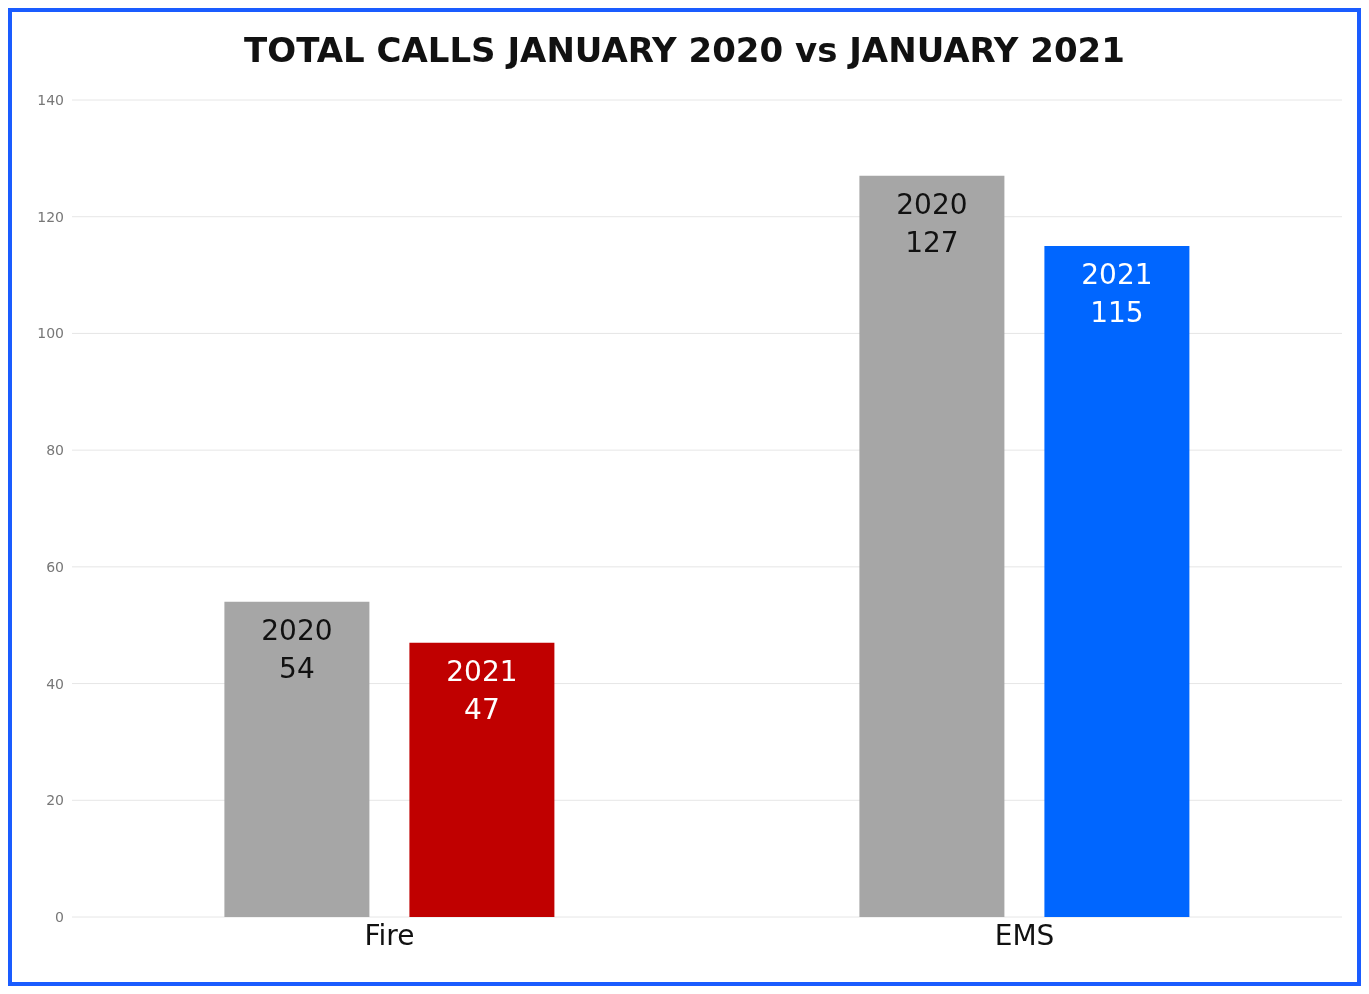 This screenshot has height=994, width=1369. What do you see at coordinates (684, 50) in the screenshot?
I see `chart-title: TOTAL CALLS JANUARY 2020 vs JANUARY 2021` at bounding box center [684, 50].